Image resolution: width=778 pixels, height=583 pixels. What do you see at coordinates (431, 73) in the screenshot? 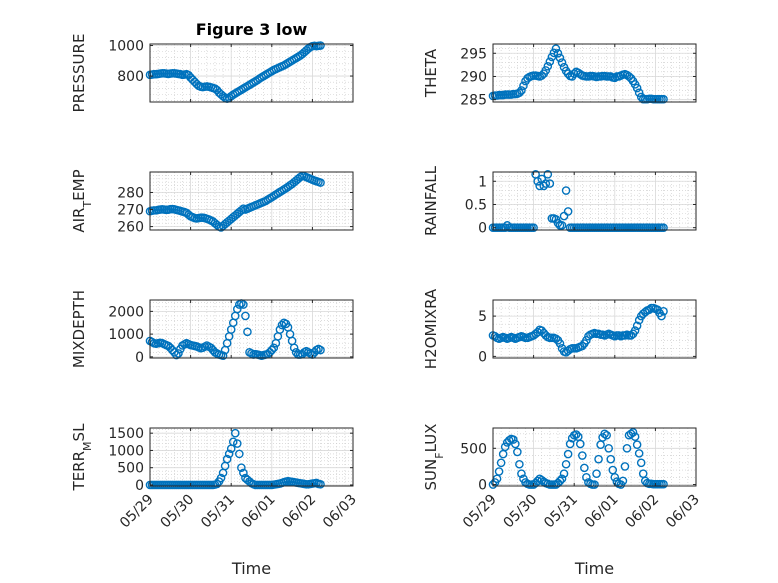
I see `y-axis-label: THETA` at bounding box center [431, 73].